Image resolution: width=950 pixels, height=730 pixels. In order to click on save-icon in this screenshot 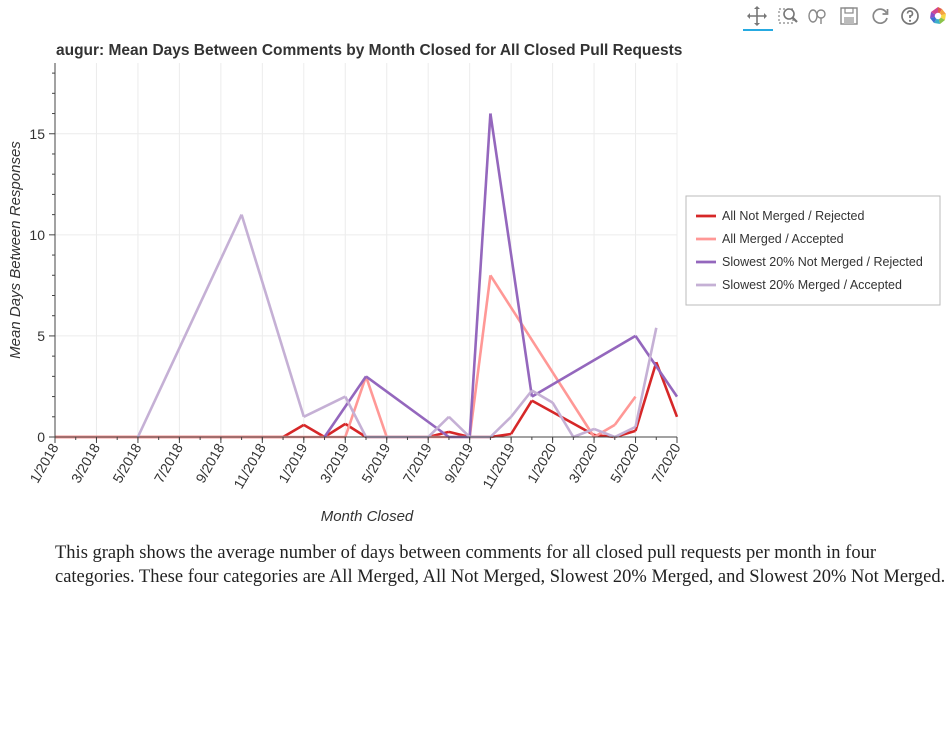, I will do `click(849, 16)`.